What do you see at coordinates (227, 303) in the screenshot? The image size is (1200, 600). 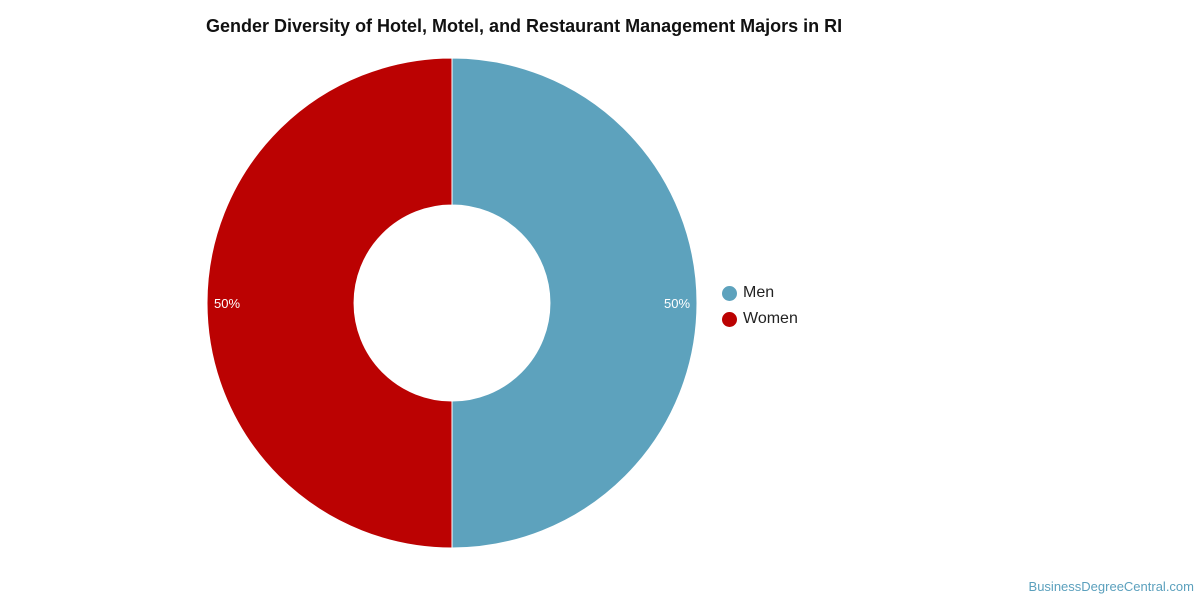 I see `slice-label-women: 50%` at bounding box center [227, 303].